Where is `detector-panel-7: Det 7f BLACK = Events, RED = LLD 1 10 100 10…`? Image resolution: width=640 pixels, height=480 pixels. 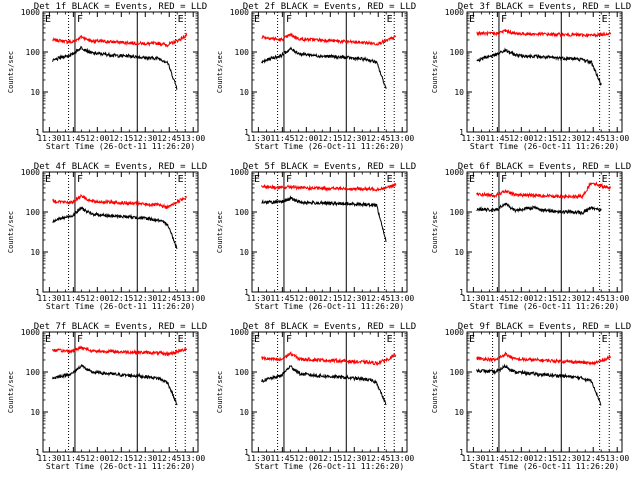 detector-panel-7: Det 7f BLACK = Events, RED = LLD 1 10 100 10… is located at coordinates (107, 396).